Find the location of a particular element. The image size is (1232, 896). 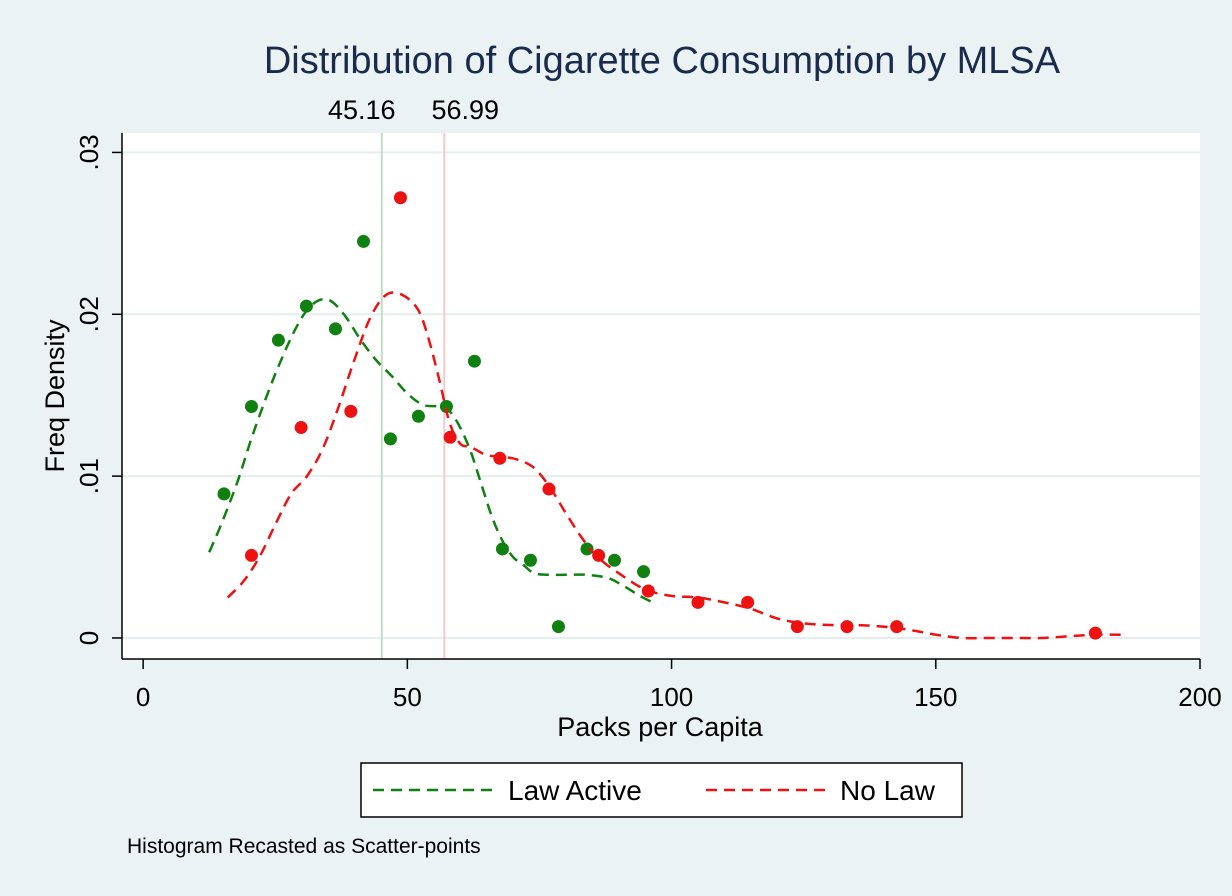

legend-label-no-law: No Law is located at coordinates (888, 790).